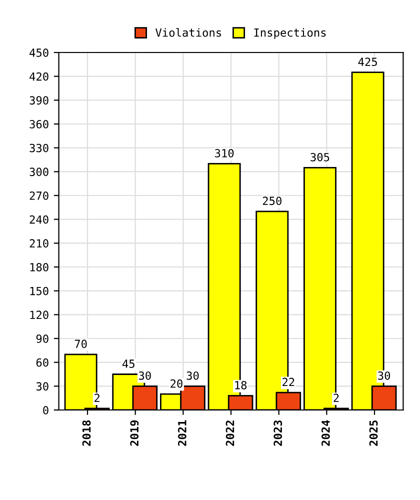 This screenshot has width=420, height=500. I want to click on x-tick-label: 2023, so click(278, 433).